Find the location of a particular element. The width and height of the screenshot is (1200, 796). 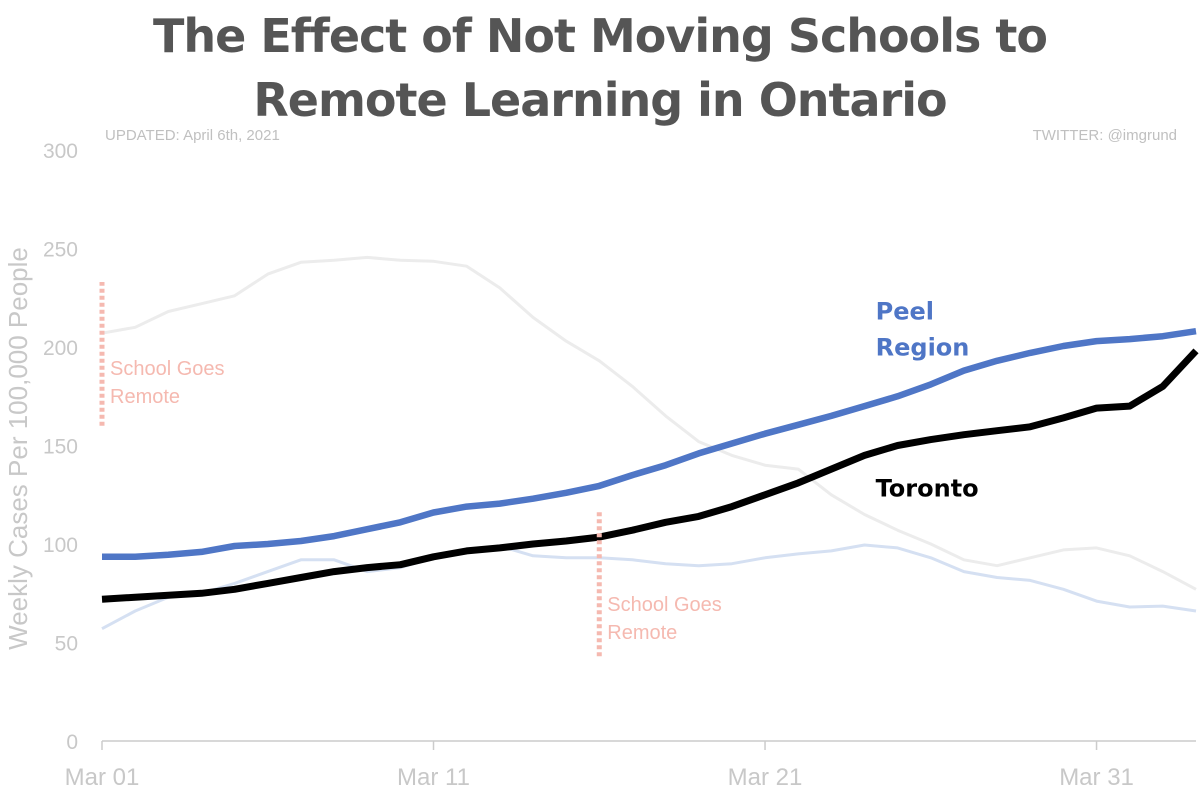

y-tick-label-100: 100 is located at coordinates (60, 545).